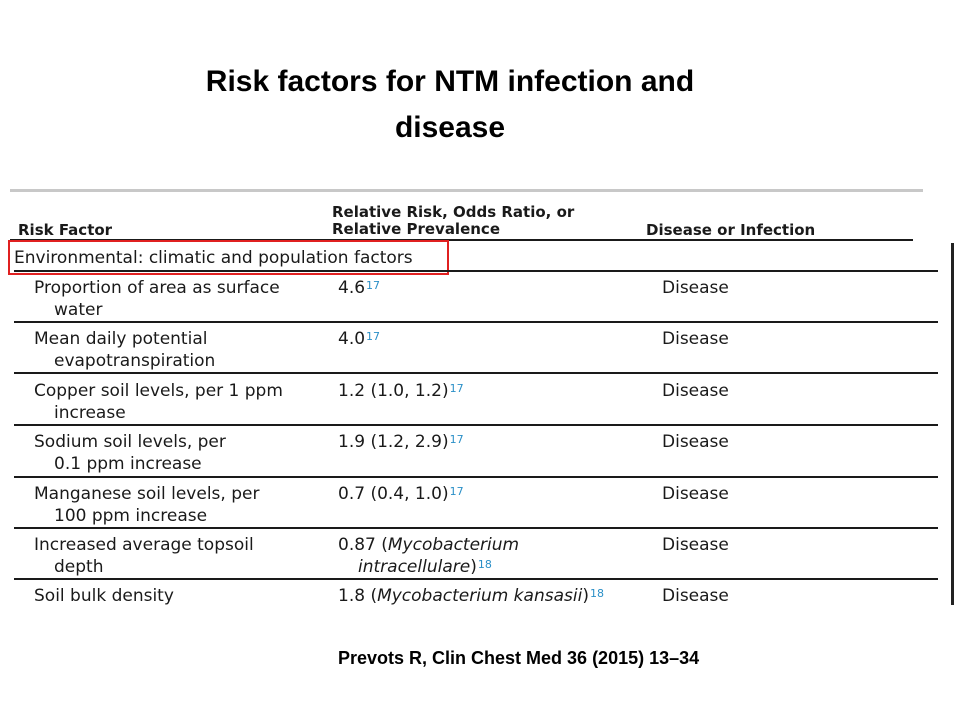 The height and width of the screenshot is (720, 960). I want to click on table-row-value: 0.7 (0.4, 1.0)17, so click(401, 494).